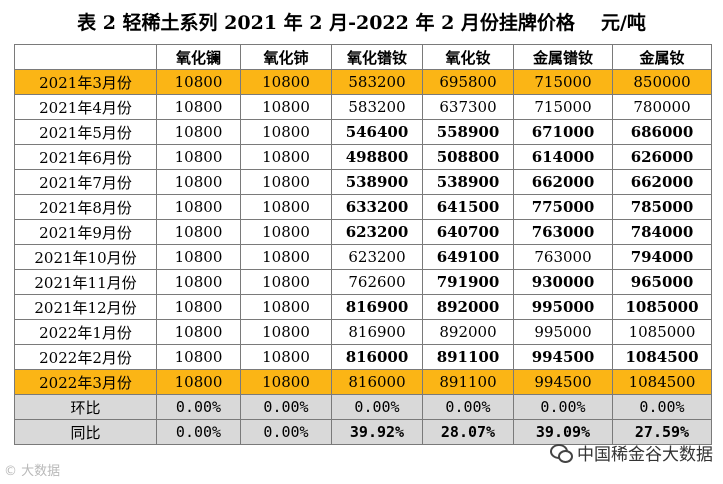 The image size is (723, 484). What do you see at coordinates (468, 57) in the screenshot?
I see `header-cell: 氧化钕` at bounding box center [468, 57].